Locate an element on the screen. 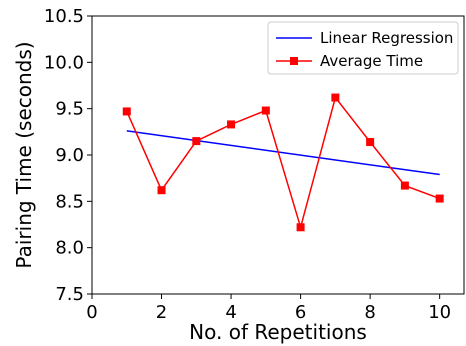 The height and width of the screenshot is (346, 466). x-tick-label: 2 is located at coordinates (161, 312).